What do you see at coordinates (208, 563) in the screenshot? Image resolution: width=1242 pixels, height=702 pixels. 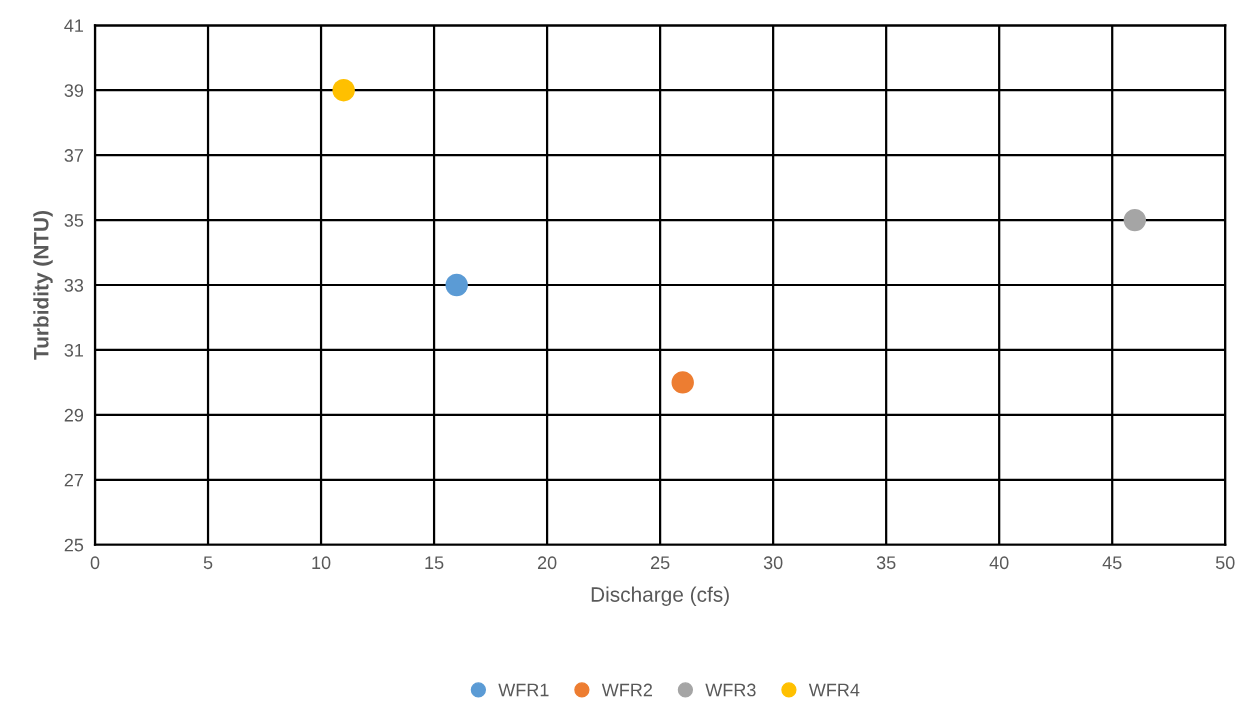 I see `x-tick-label: 5` at bounding box center [208, 563].